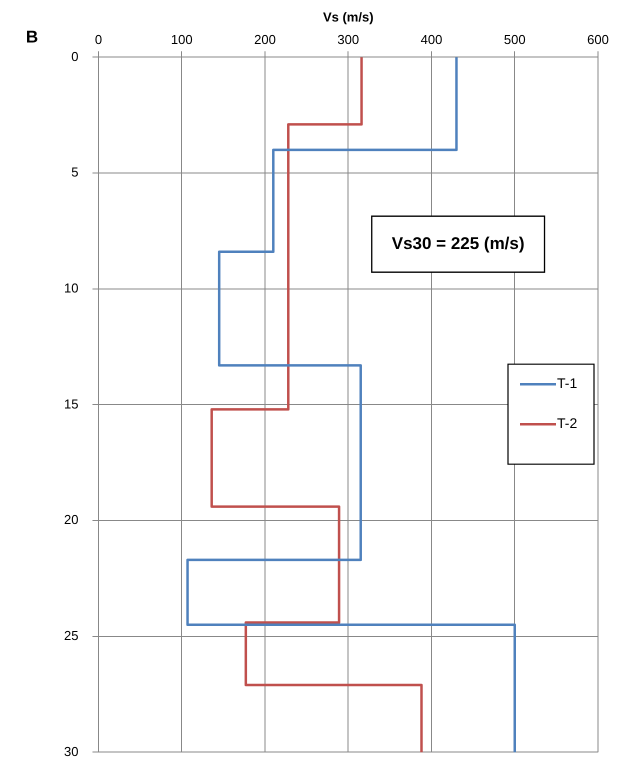 The image size is (618, 774). What do you see at coordinates (71, 635) in the screenshot?
I see `y-tick-label: 25` at bounding box center [71, 635].